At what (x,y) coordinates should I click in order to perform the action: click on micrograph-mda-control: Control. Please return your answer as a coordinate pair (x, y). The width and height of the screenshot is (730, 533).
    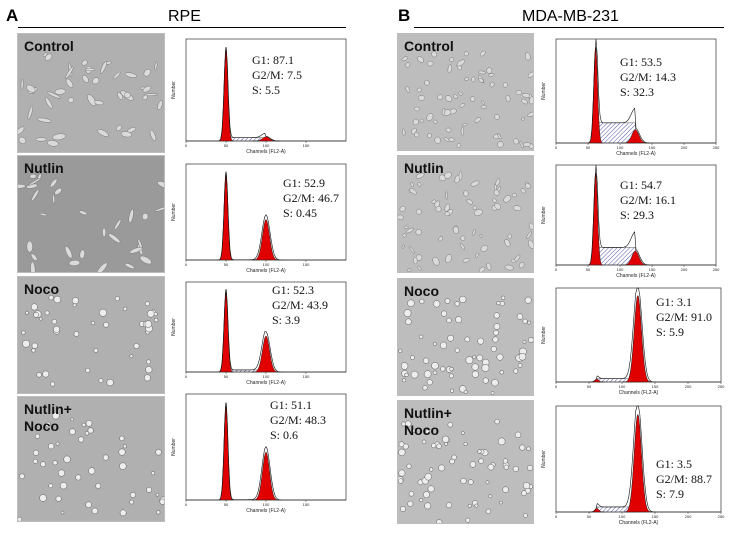
    Looking at the image, I should click on (465, 92).